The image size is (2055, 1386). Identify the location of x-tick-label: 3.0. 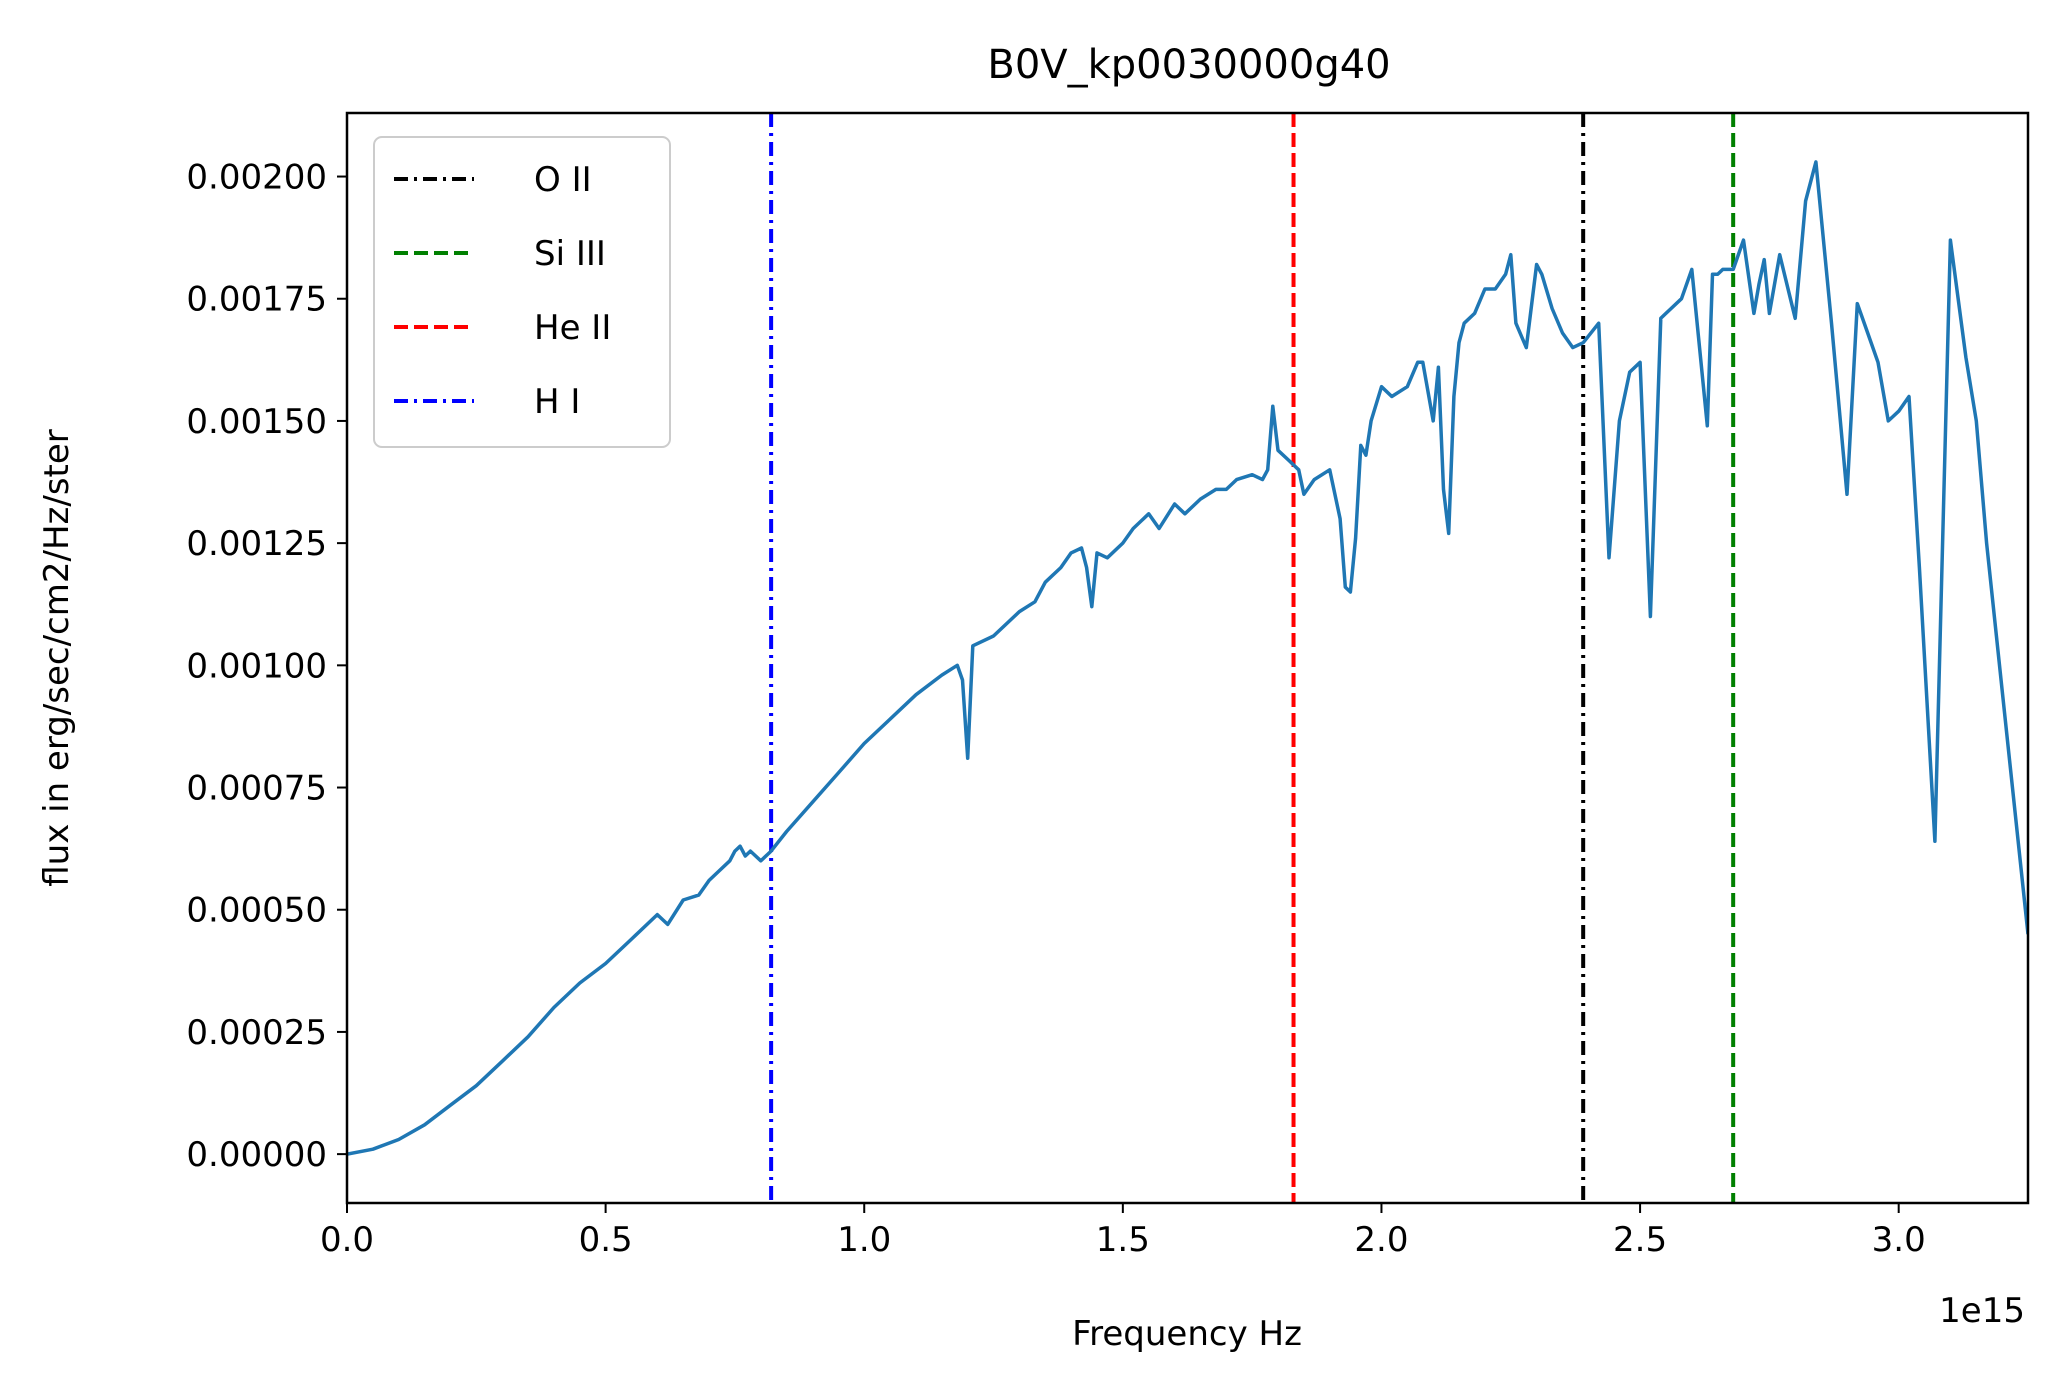
(1899, 1240).